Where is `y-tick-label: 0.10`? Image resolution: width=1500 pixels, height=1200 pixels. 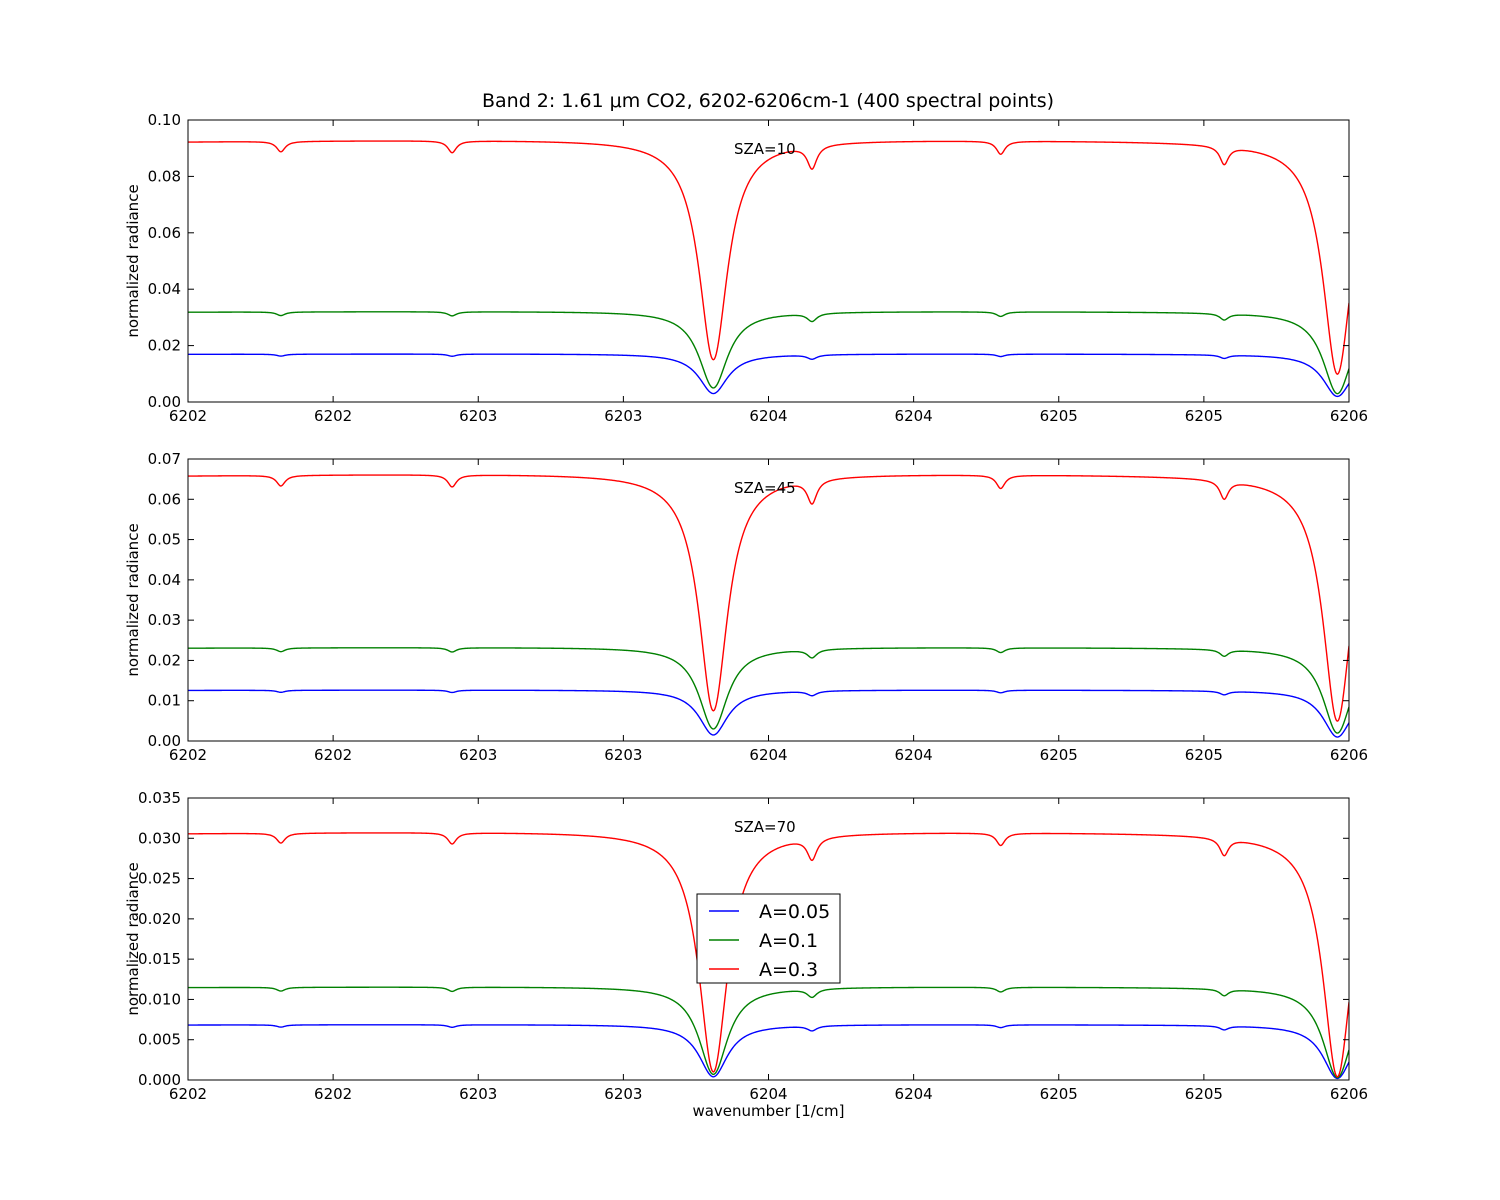
y-tick-label: 0.10 is located at coordinates (164, 120).